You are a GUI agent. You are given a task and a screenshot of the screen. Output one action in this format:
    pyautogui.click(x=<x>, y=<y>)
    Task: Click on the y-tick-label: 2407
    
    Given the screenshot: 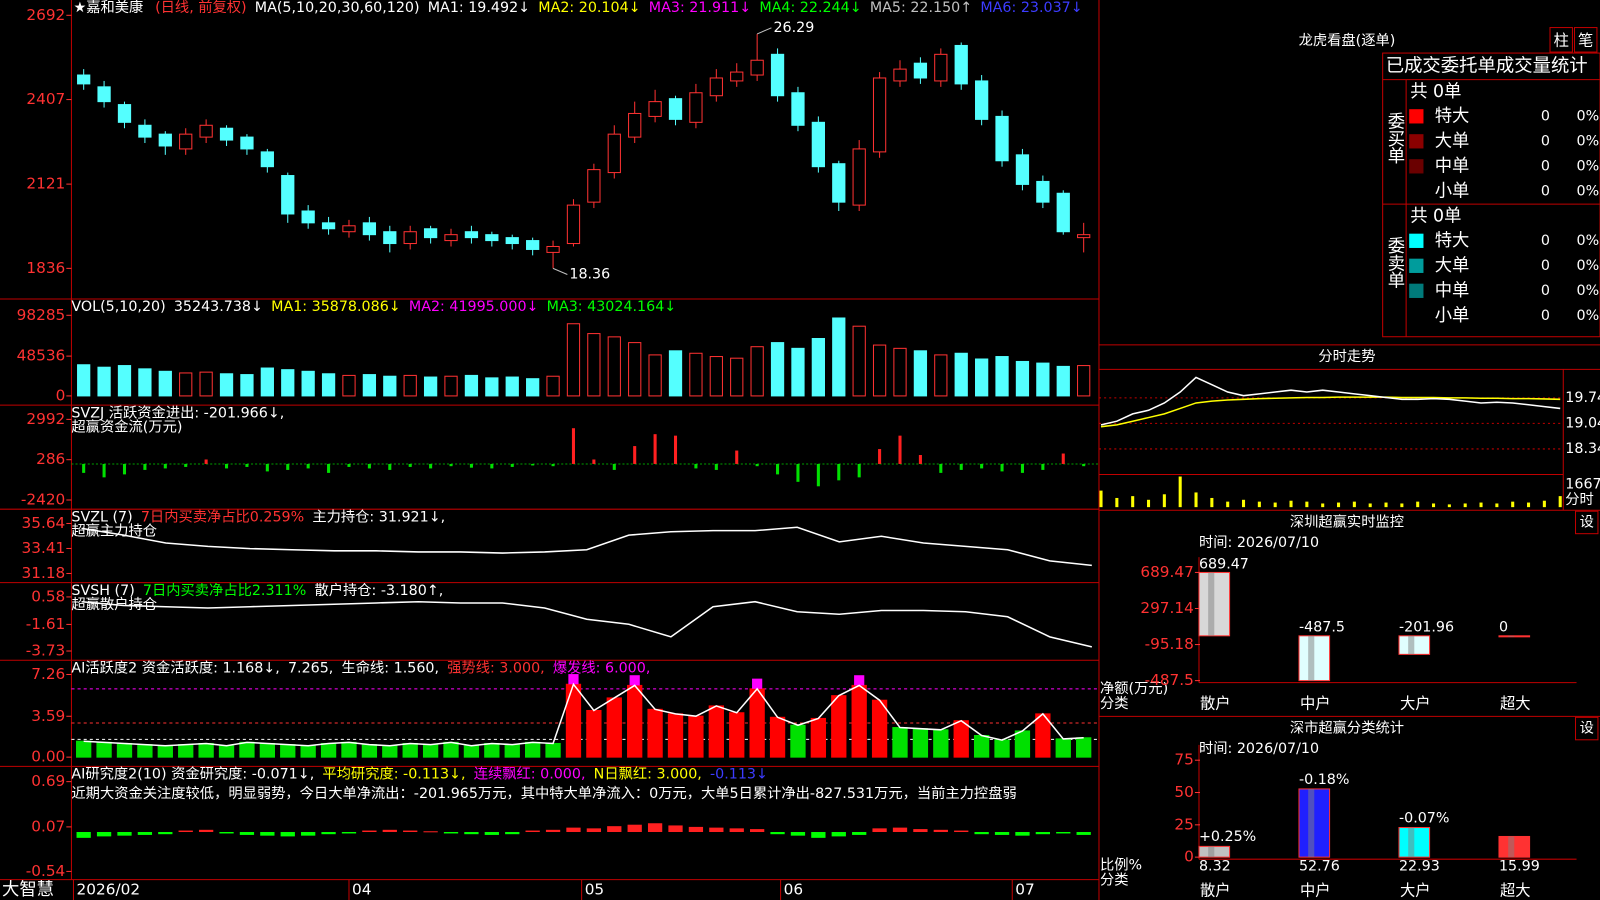 What is the action you would take?
    pyautogui.click(x=45, y=99)
    